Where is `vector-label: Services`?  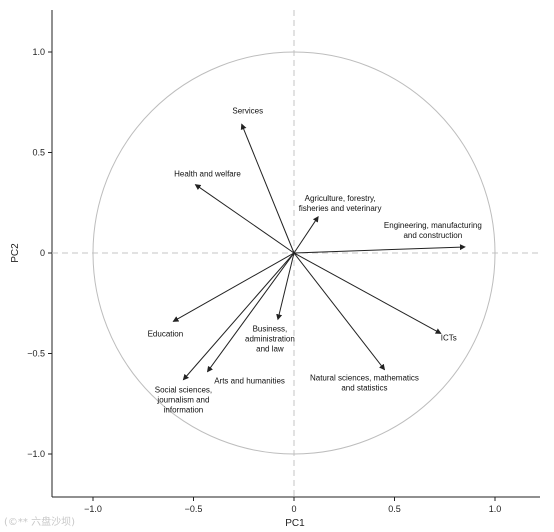
vector-label: Services is located at coordinates (247, 110).